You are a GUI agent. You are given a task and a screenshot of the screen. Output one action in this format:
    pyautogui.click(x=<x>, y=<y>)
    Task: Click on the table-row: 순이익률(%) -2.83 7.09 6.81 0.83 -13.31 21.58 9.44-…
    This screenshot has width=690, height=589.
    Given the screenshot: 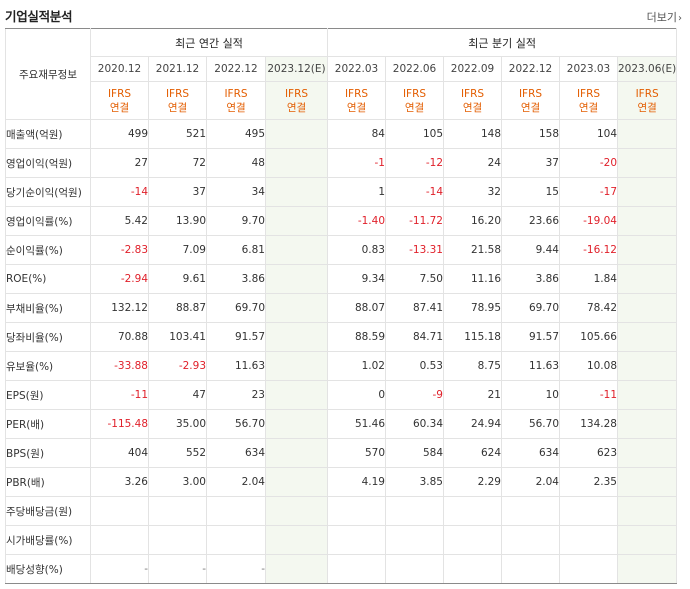 What is the action you would take?
    pyautogui.click(x=341, y=250)
    